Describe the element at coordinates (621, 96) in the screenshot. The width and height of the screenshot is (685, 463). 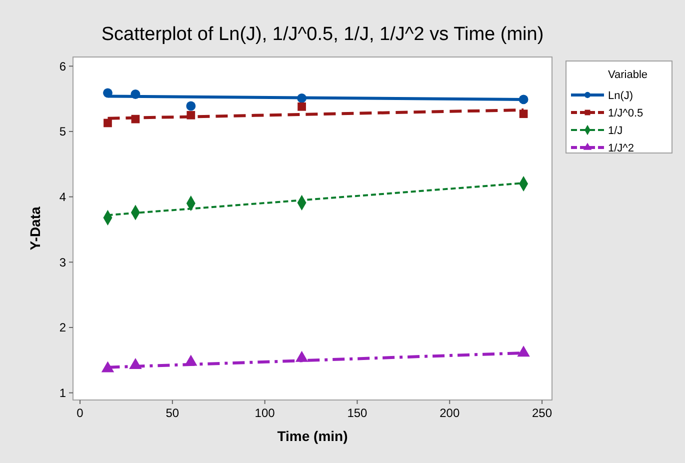
I see `legend-label: Ln(J)` at that location.